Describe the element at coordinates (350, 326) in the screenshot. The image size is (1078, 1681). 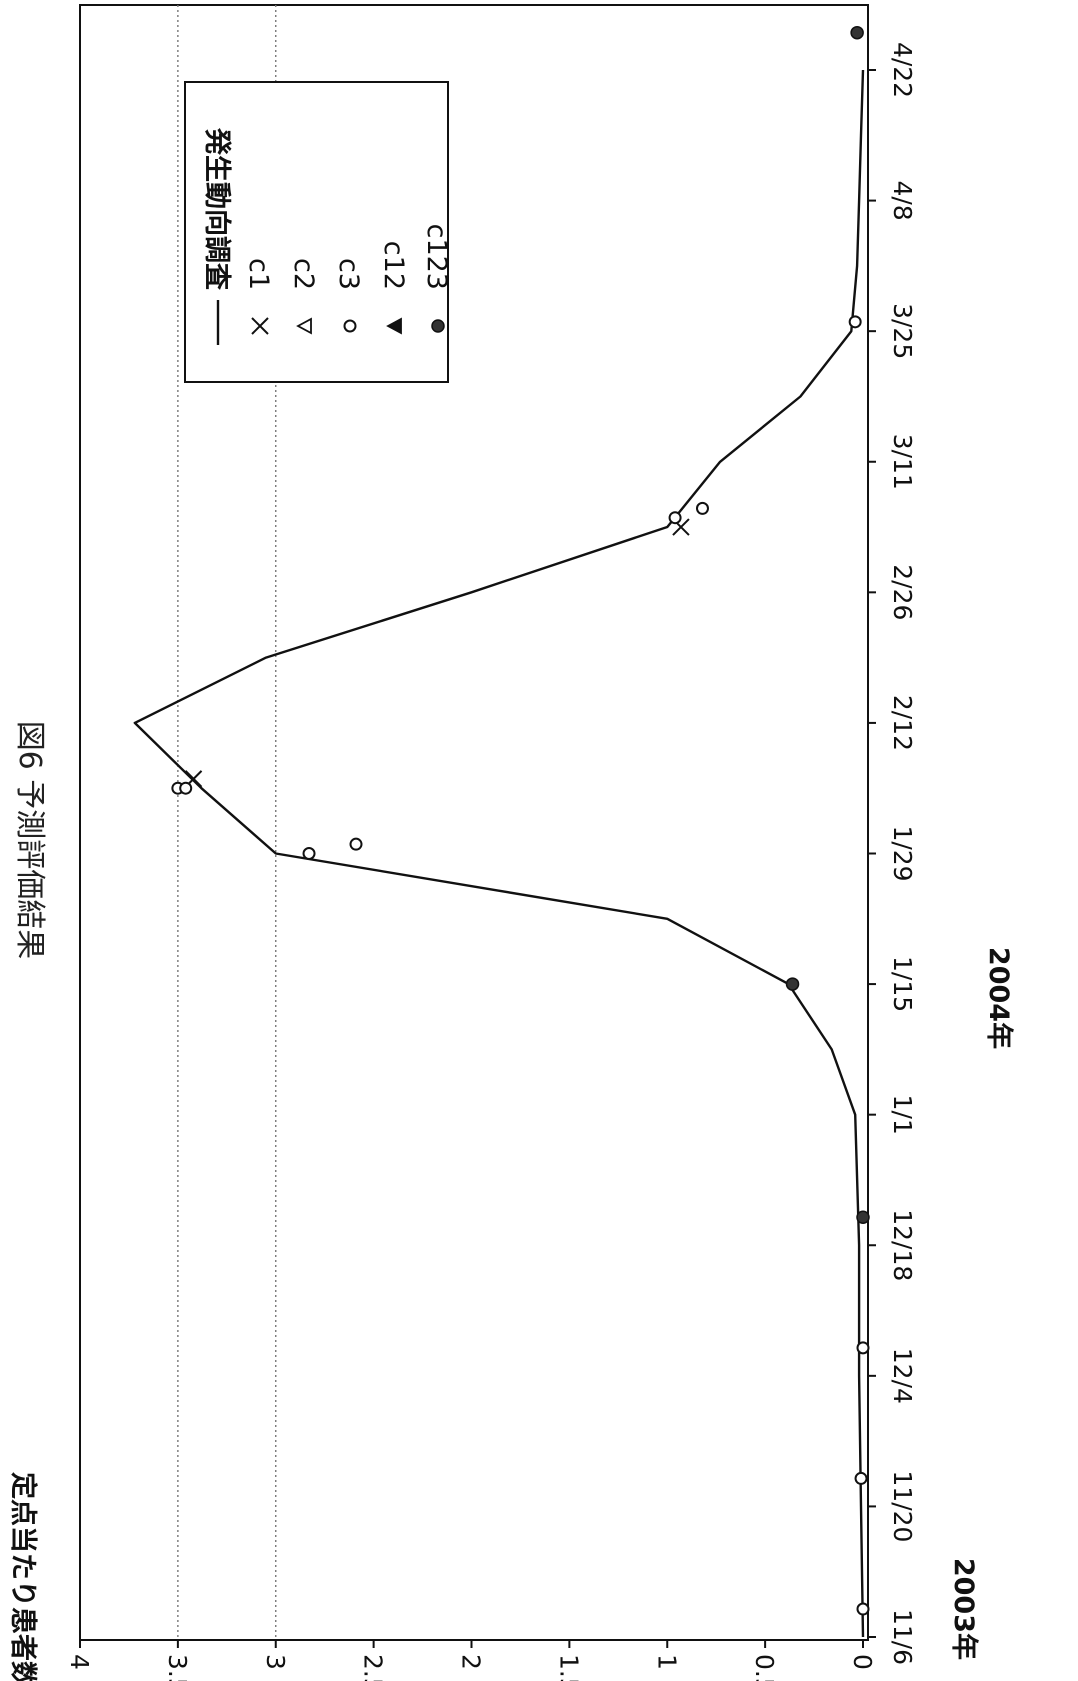
I see `legend-swatch-c3` at that location.